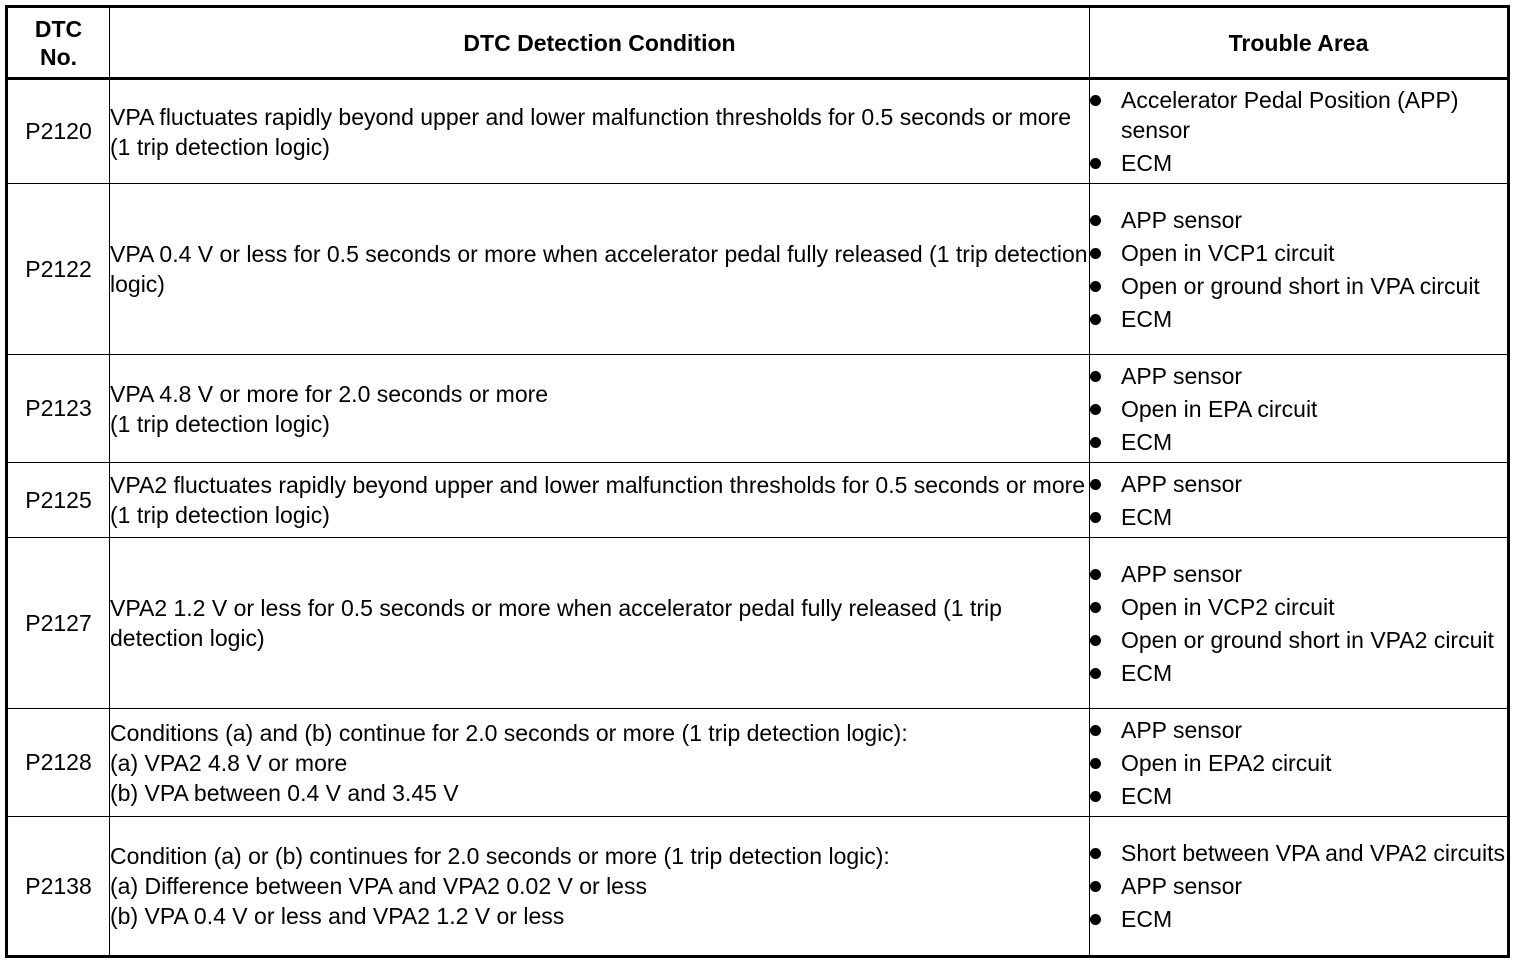 The height and width of the screenshot is (960, 1520). I want to click on trouble-area: APP sensor Open in EPA2 circuit ECM, so click(1299, 762).